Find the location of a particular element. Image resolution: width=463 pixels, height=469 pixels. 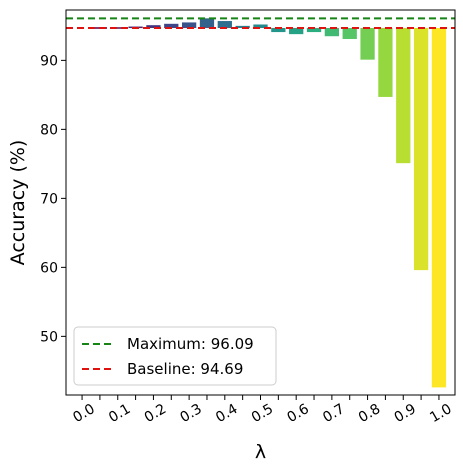

x-tick-label: 0.8 is located at coordinates (369, 413).